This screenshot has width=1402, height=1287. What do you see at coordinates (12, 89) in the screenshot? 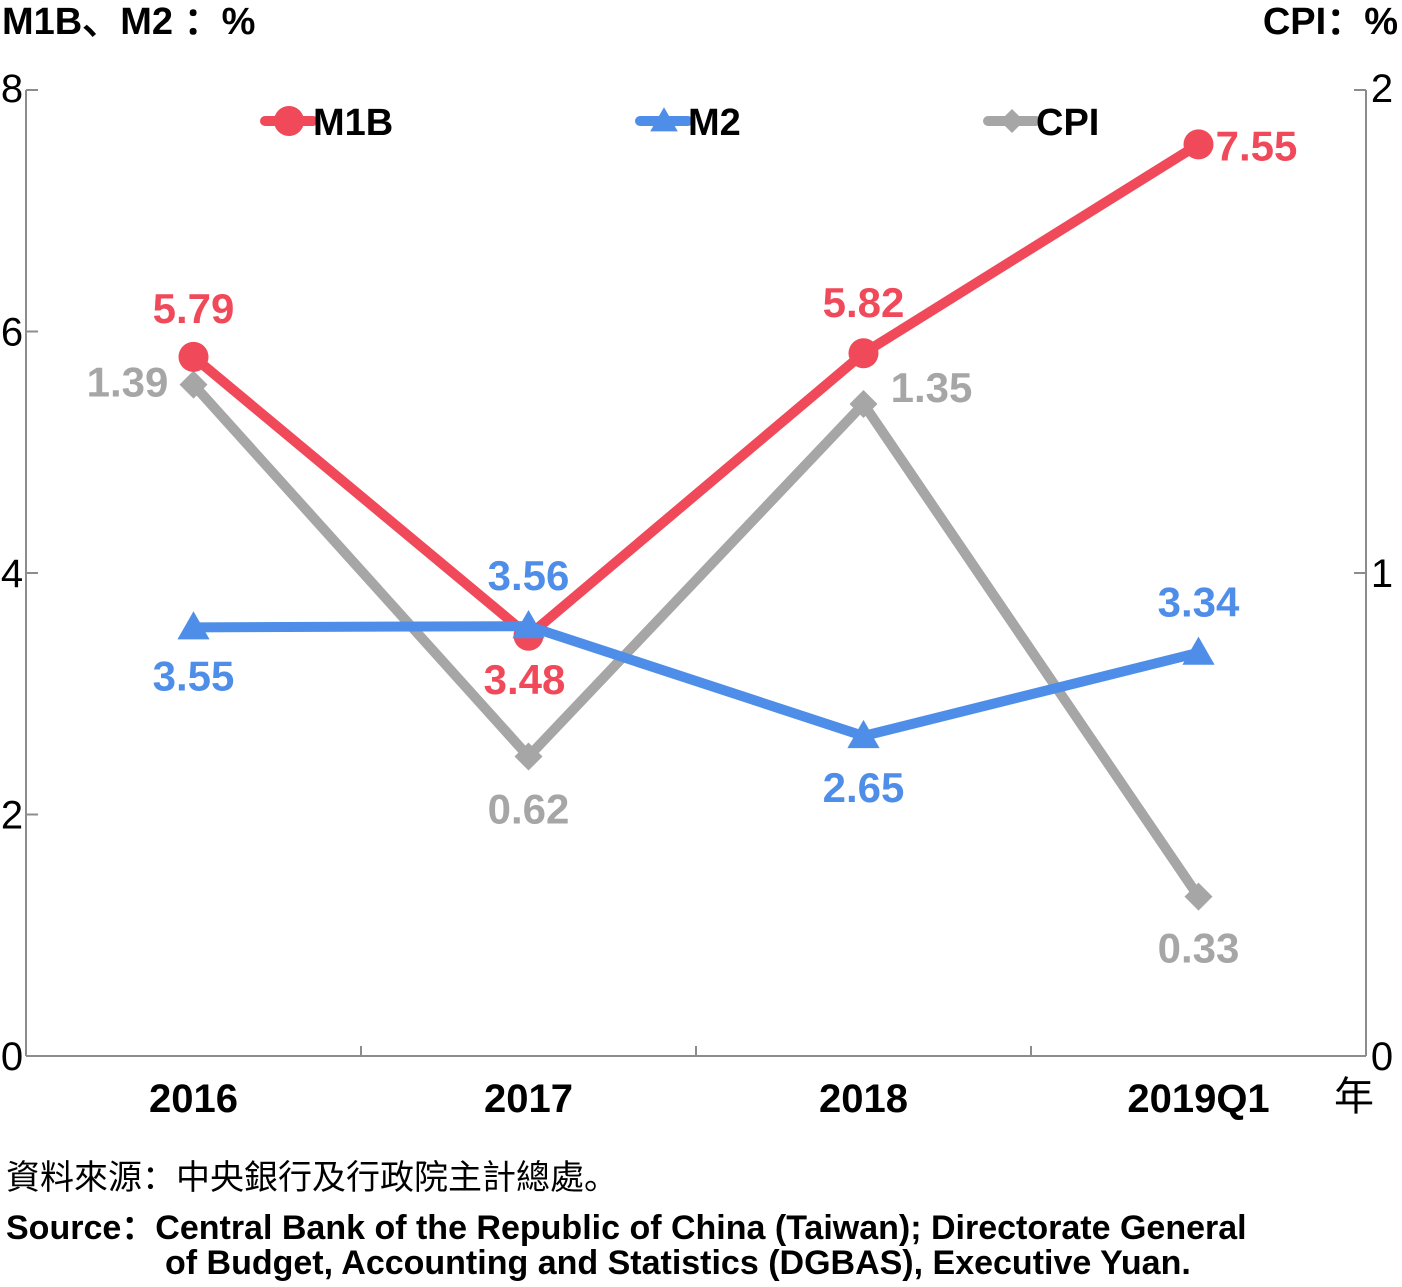
I see `left-y-tick-label: 8` at bounding box center [12, 89].